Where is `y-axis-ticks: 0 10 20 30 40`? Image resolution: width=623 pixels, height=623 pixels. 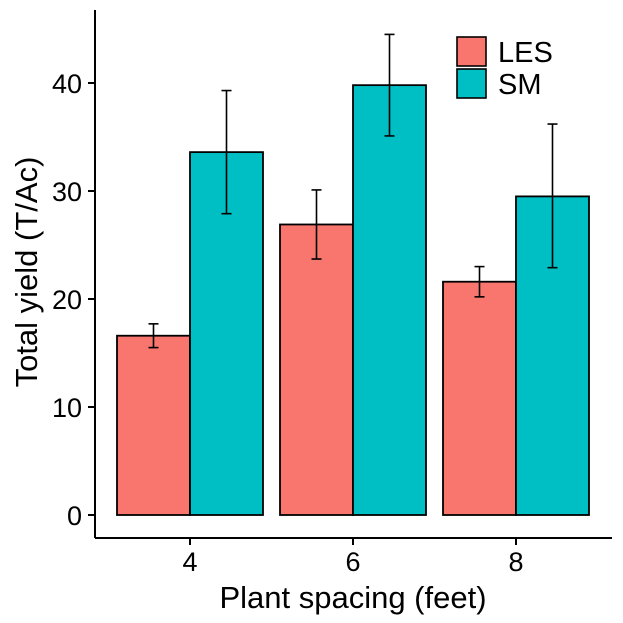 y-axis-ticks: 0 10 20 30 40 is located at coordinates (73, 300).